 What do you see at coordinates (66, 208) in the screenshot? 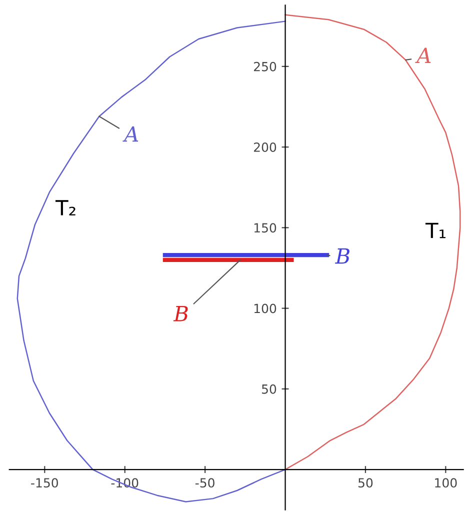
I see `annotation: T₂` at bounding box center [66, 208].